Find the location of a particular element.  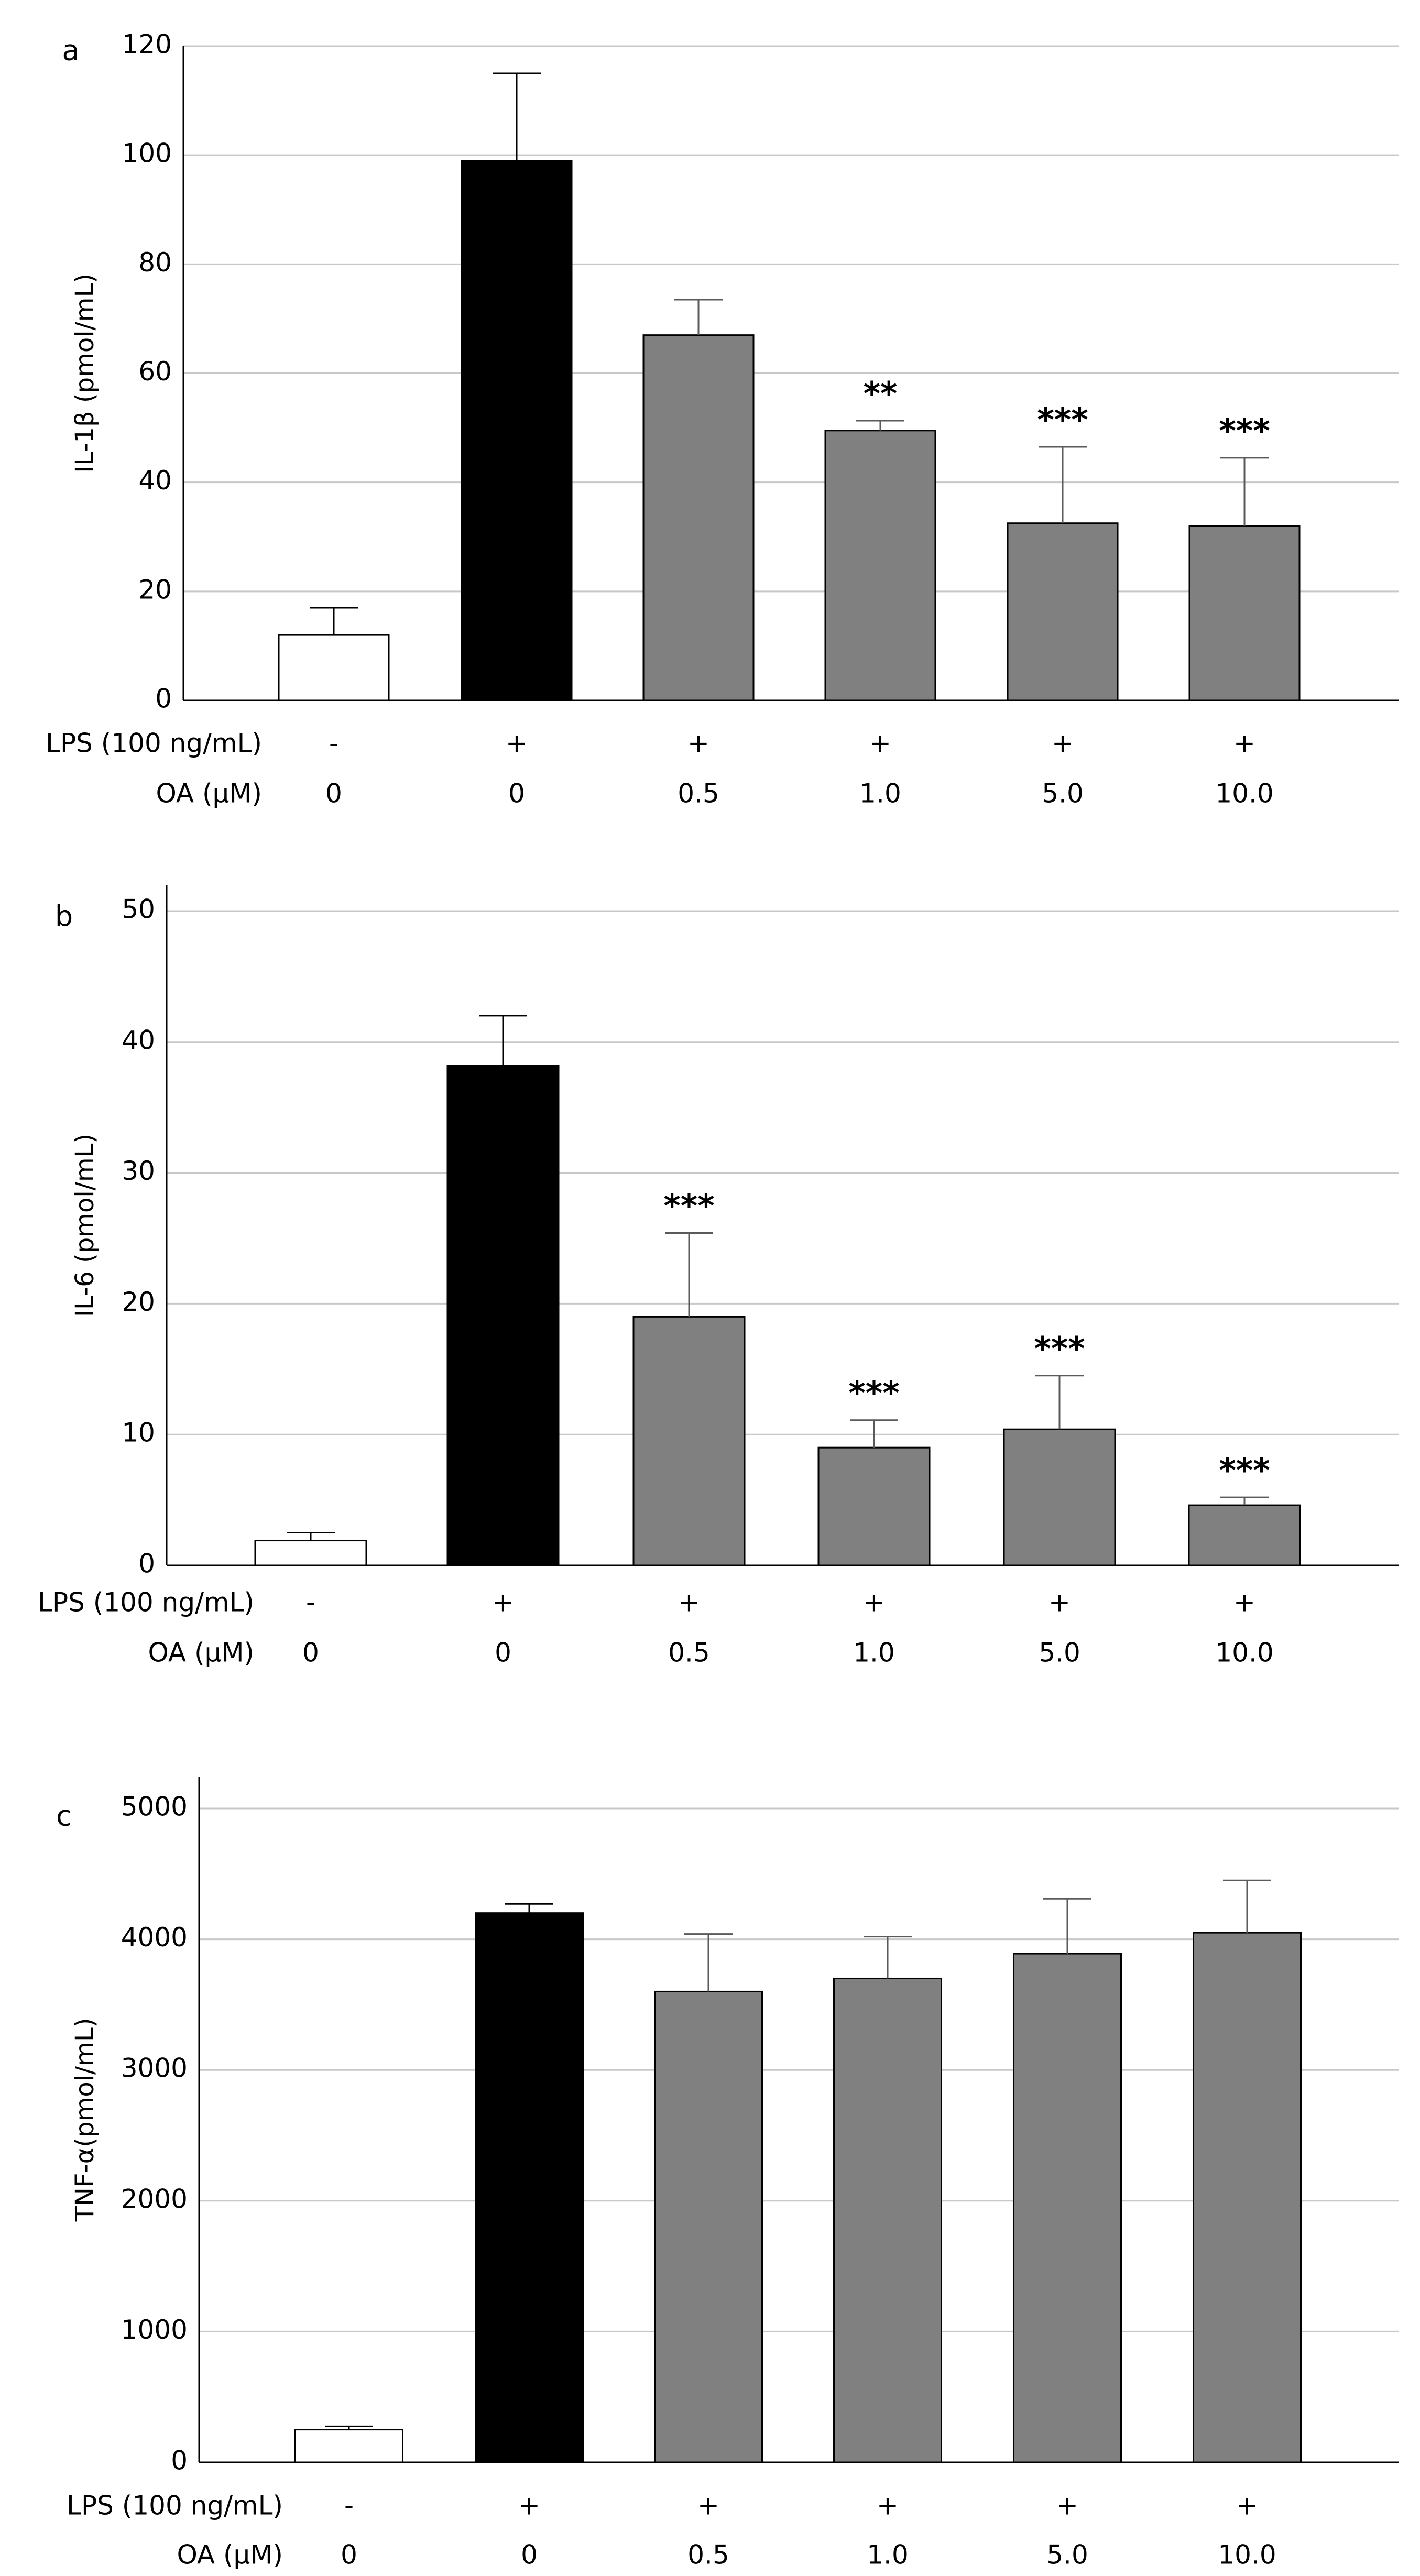

y-tick-label: 60 is located at coordinates (155, 371).